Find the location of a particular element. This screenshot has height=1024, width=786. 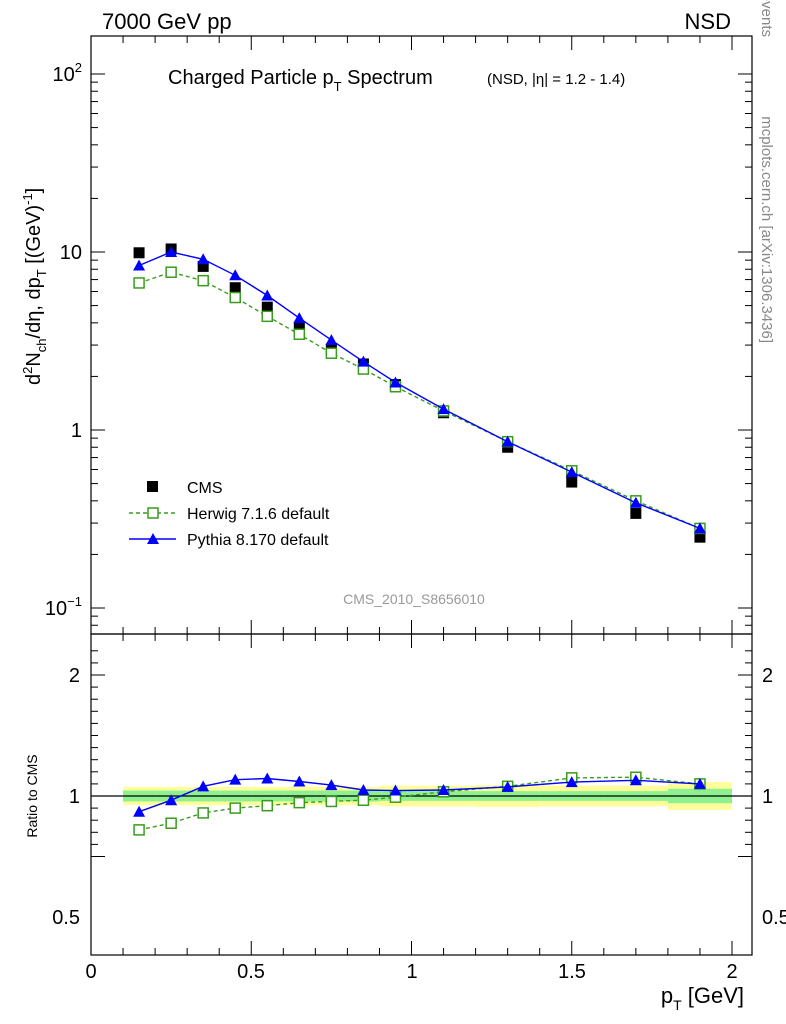

x-axis-label-tail: [GeV] is located at coordinates (713, 995).